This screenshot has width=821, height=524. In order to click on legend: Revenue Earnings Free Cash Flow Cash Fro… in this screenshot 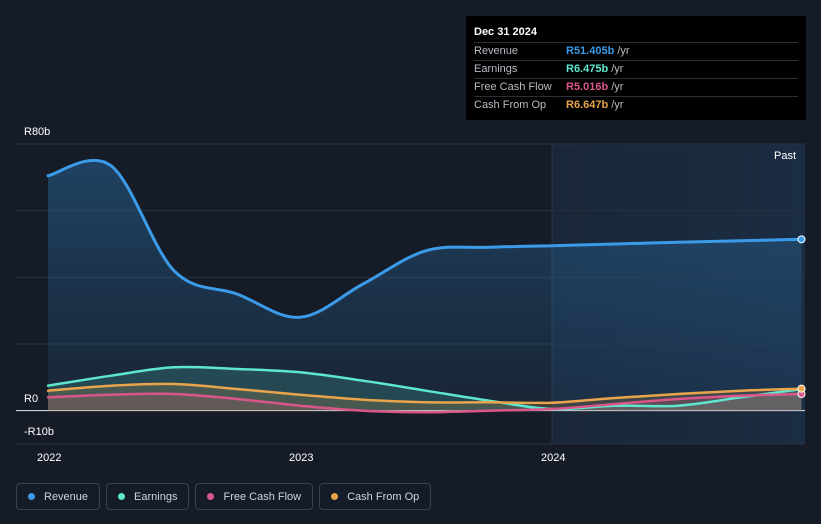, I will do `click(224, 496)`.